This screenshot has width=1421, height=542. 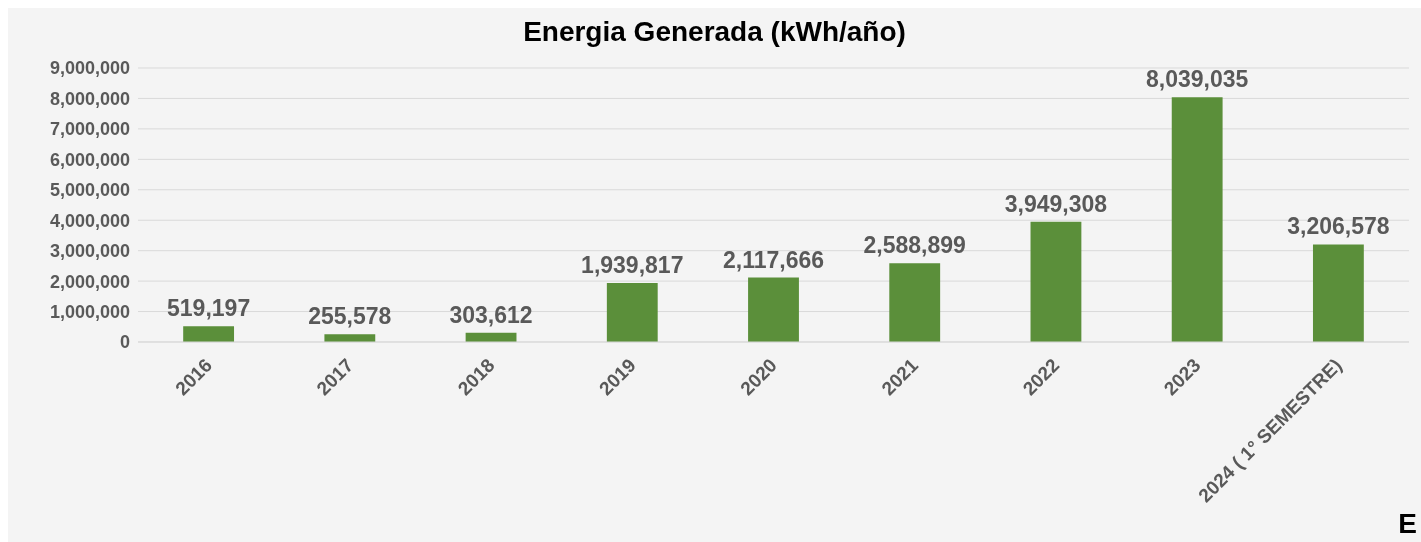 I want to click on data-label: 8,039,035, so click(x=1197, y=79).